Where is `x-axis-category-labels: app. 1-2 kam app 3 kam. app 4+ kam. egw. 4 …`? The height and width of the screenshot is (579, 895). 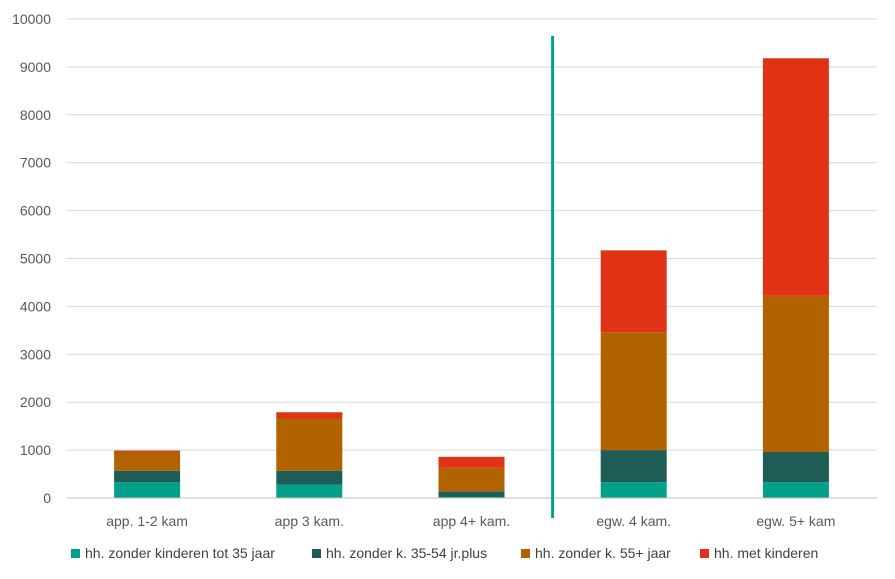 x-axis-category-labels: app. 1-2 kam app 3 kam. app 4+ kam. egw. 4 … is located at coordinates (470, 521).